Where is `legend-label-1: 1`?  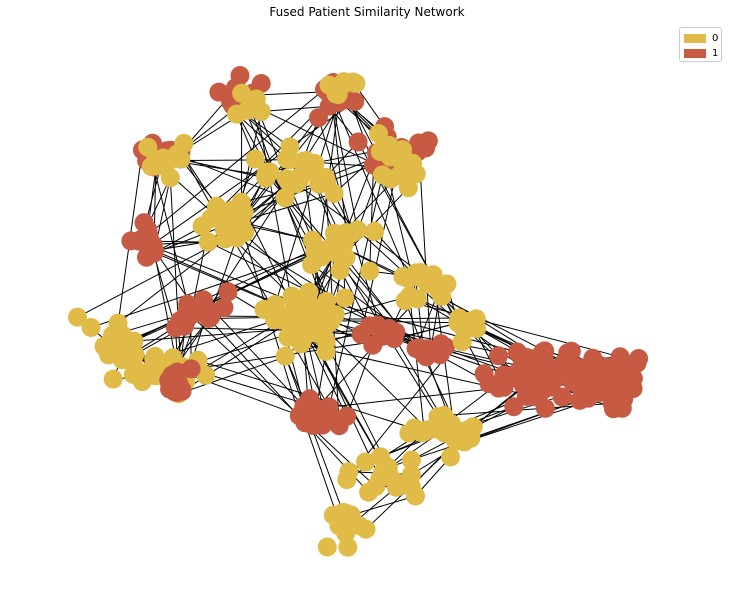
legend-label-1: 1 is located at coordinates (715, 53).